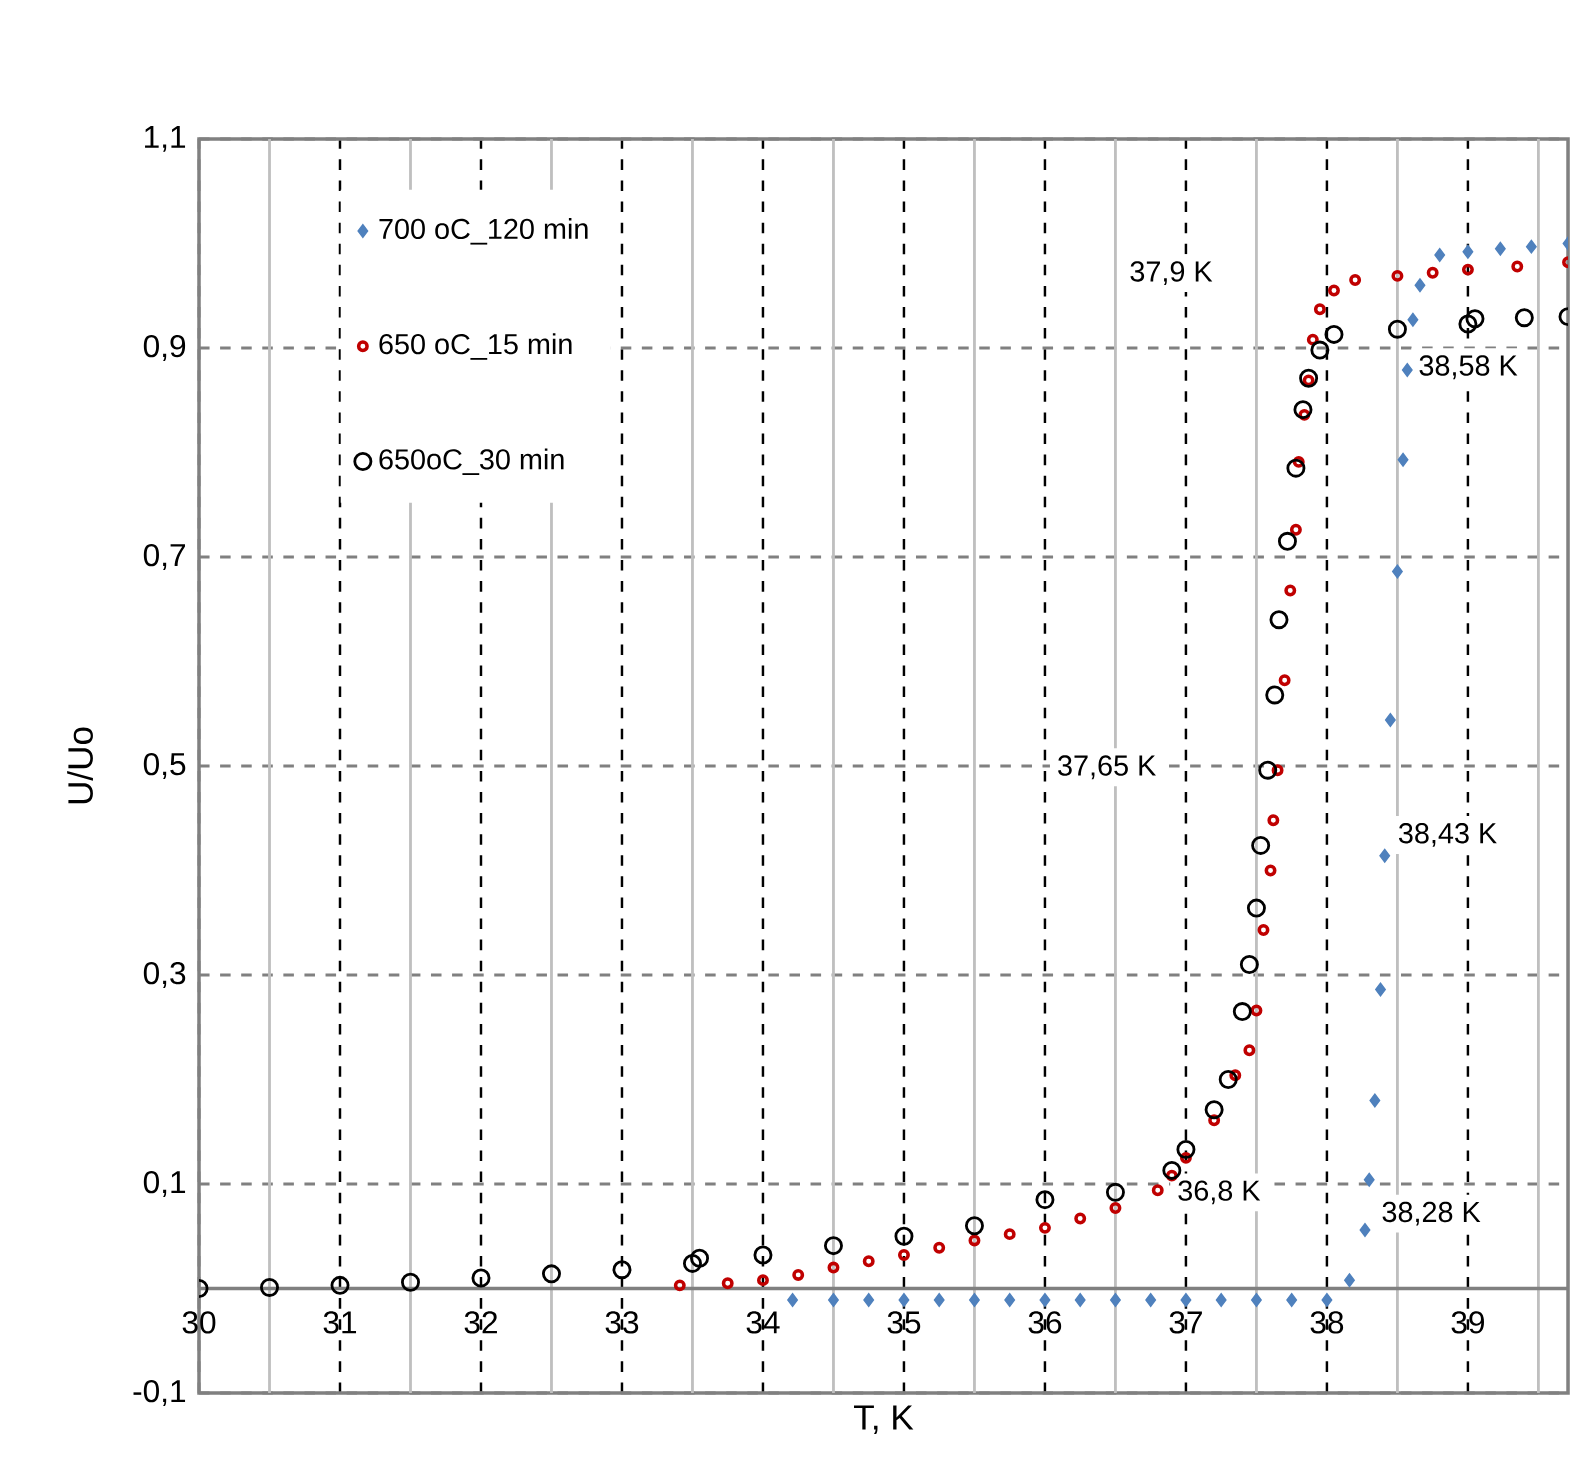 This screenshot has width=1570, height=1475. Describe the element at coordinates (1045, 1322) in the screenshot. I see `x-tick-label: 36` at that location.